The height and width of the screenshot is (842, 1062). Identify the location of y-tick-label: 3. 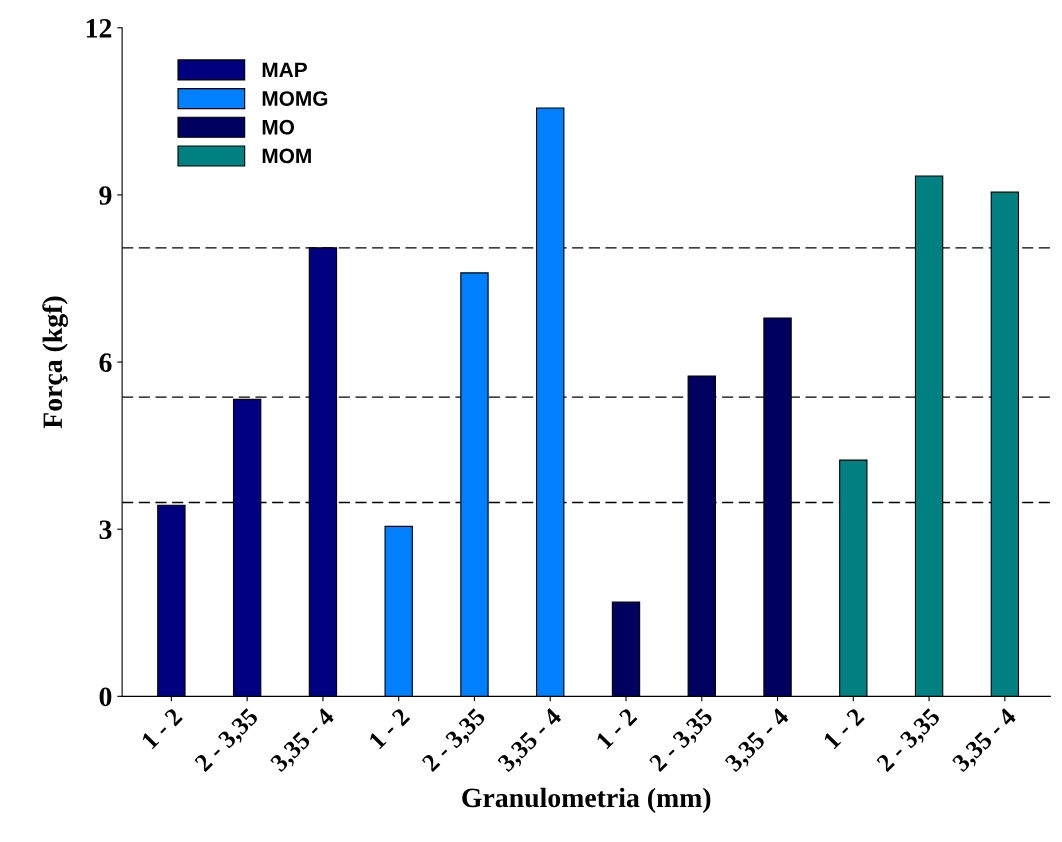
(105, 530).